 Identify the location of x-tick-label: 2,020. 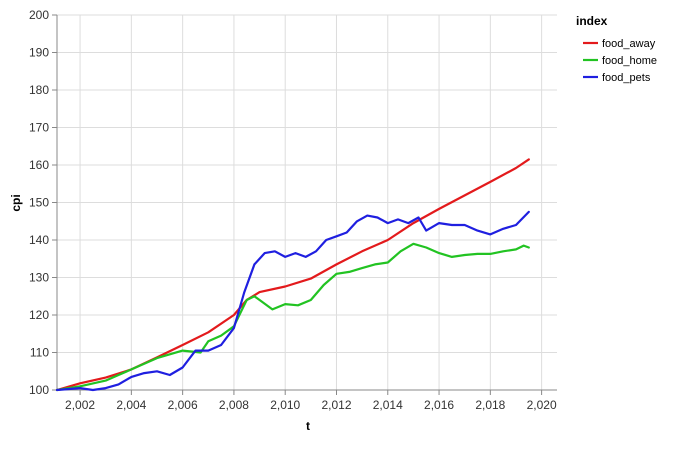
(542, 405).